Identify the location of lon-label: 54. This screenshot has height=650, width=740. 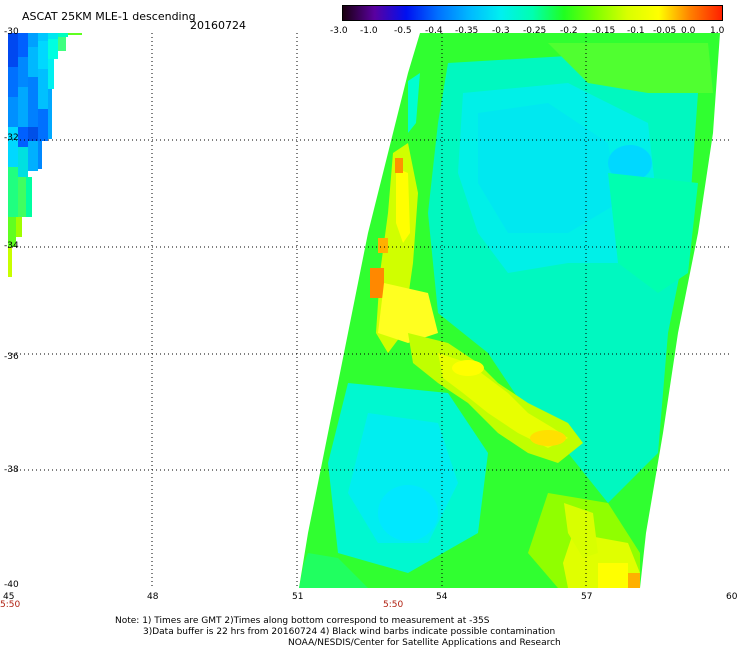
(442, 597).